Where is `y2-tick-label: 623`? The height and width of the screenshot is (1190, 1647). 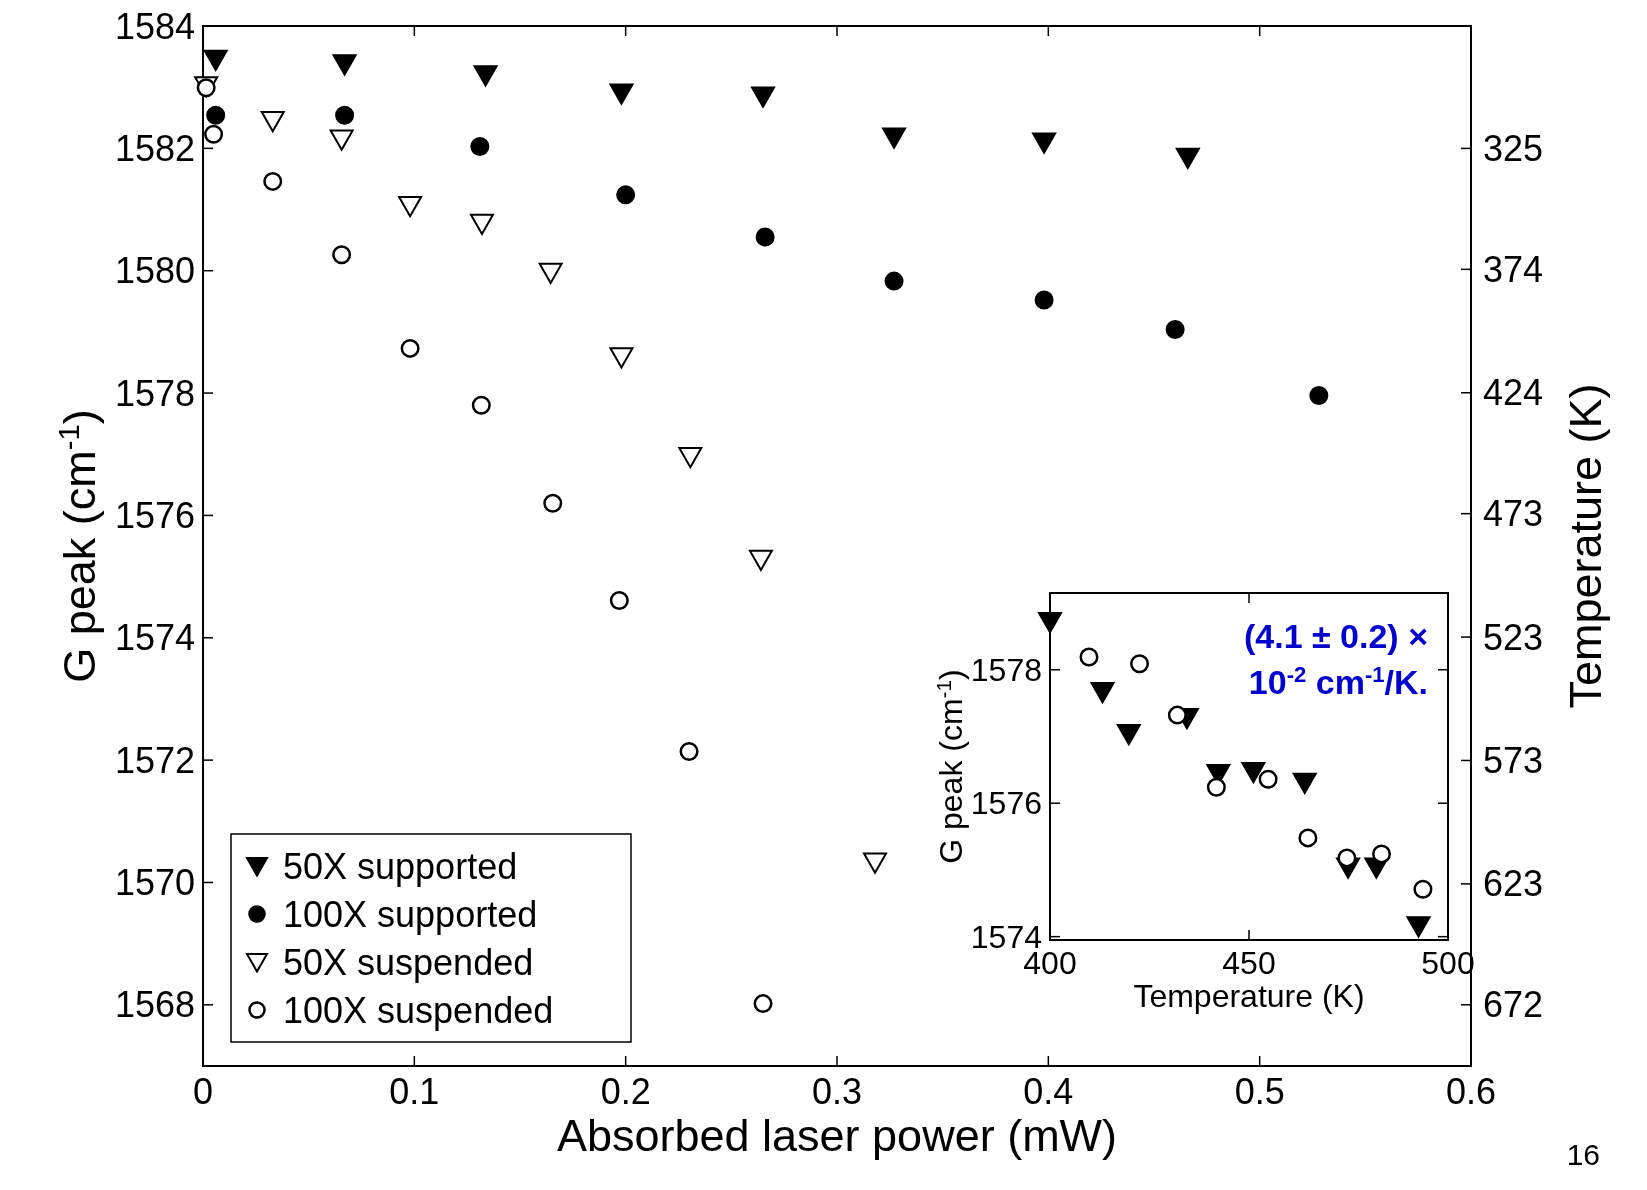
y2-tick-label: 623 is located at coordinates (1513, 884).